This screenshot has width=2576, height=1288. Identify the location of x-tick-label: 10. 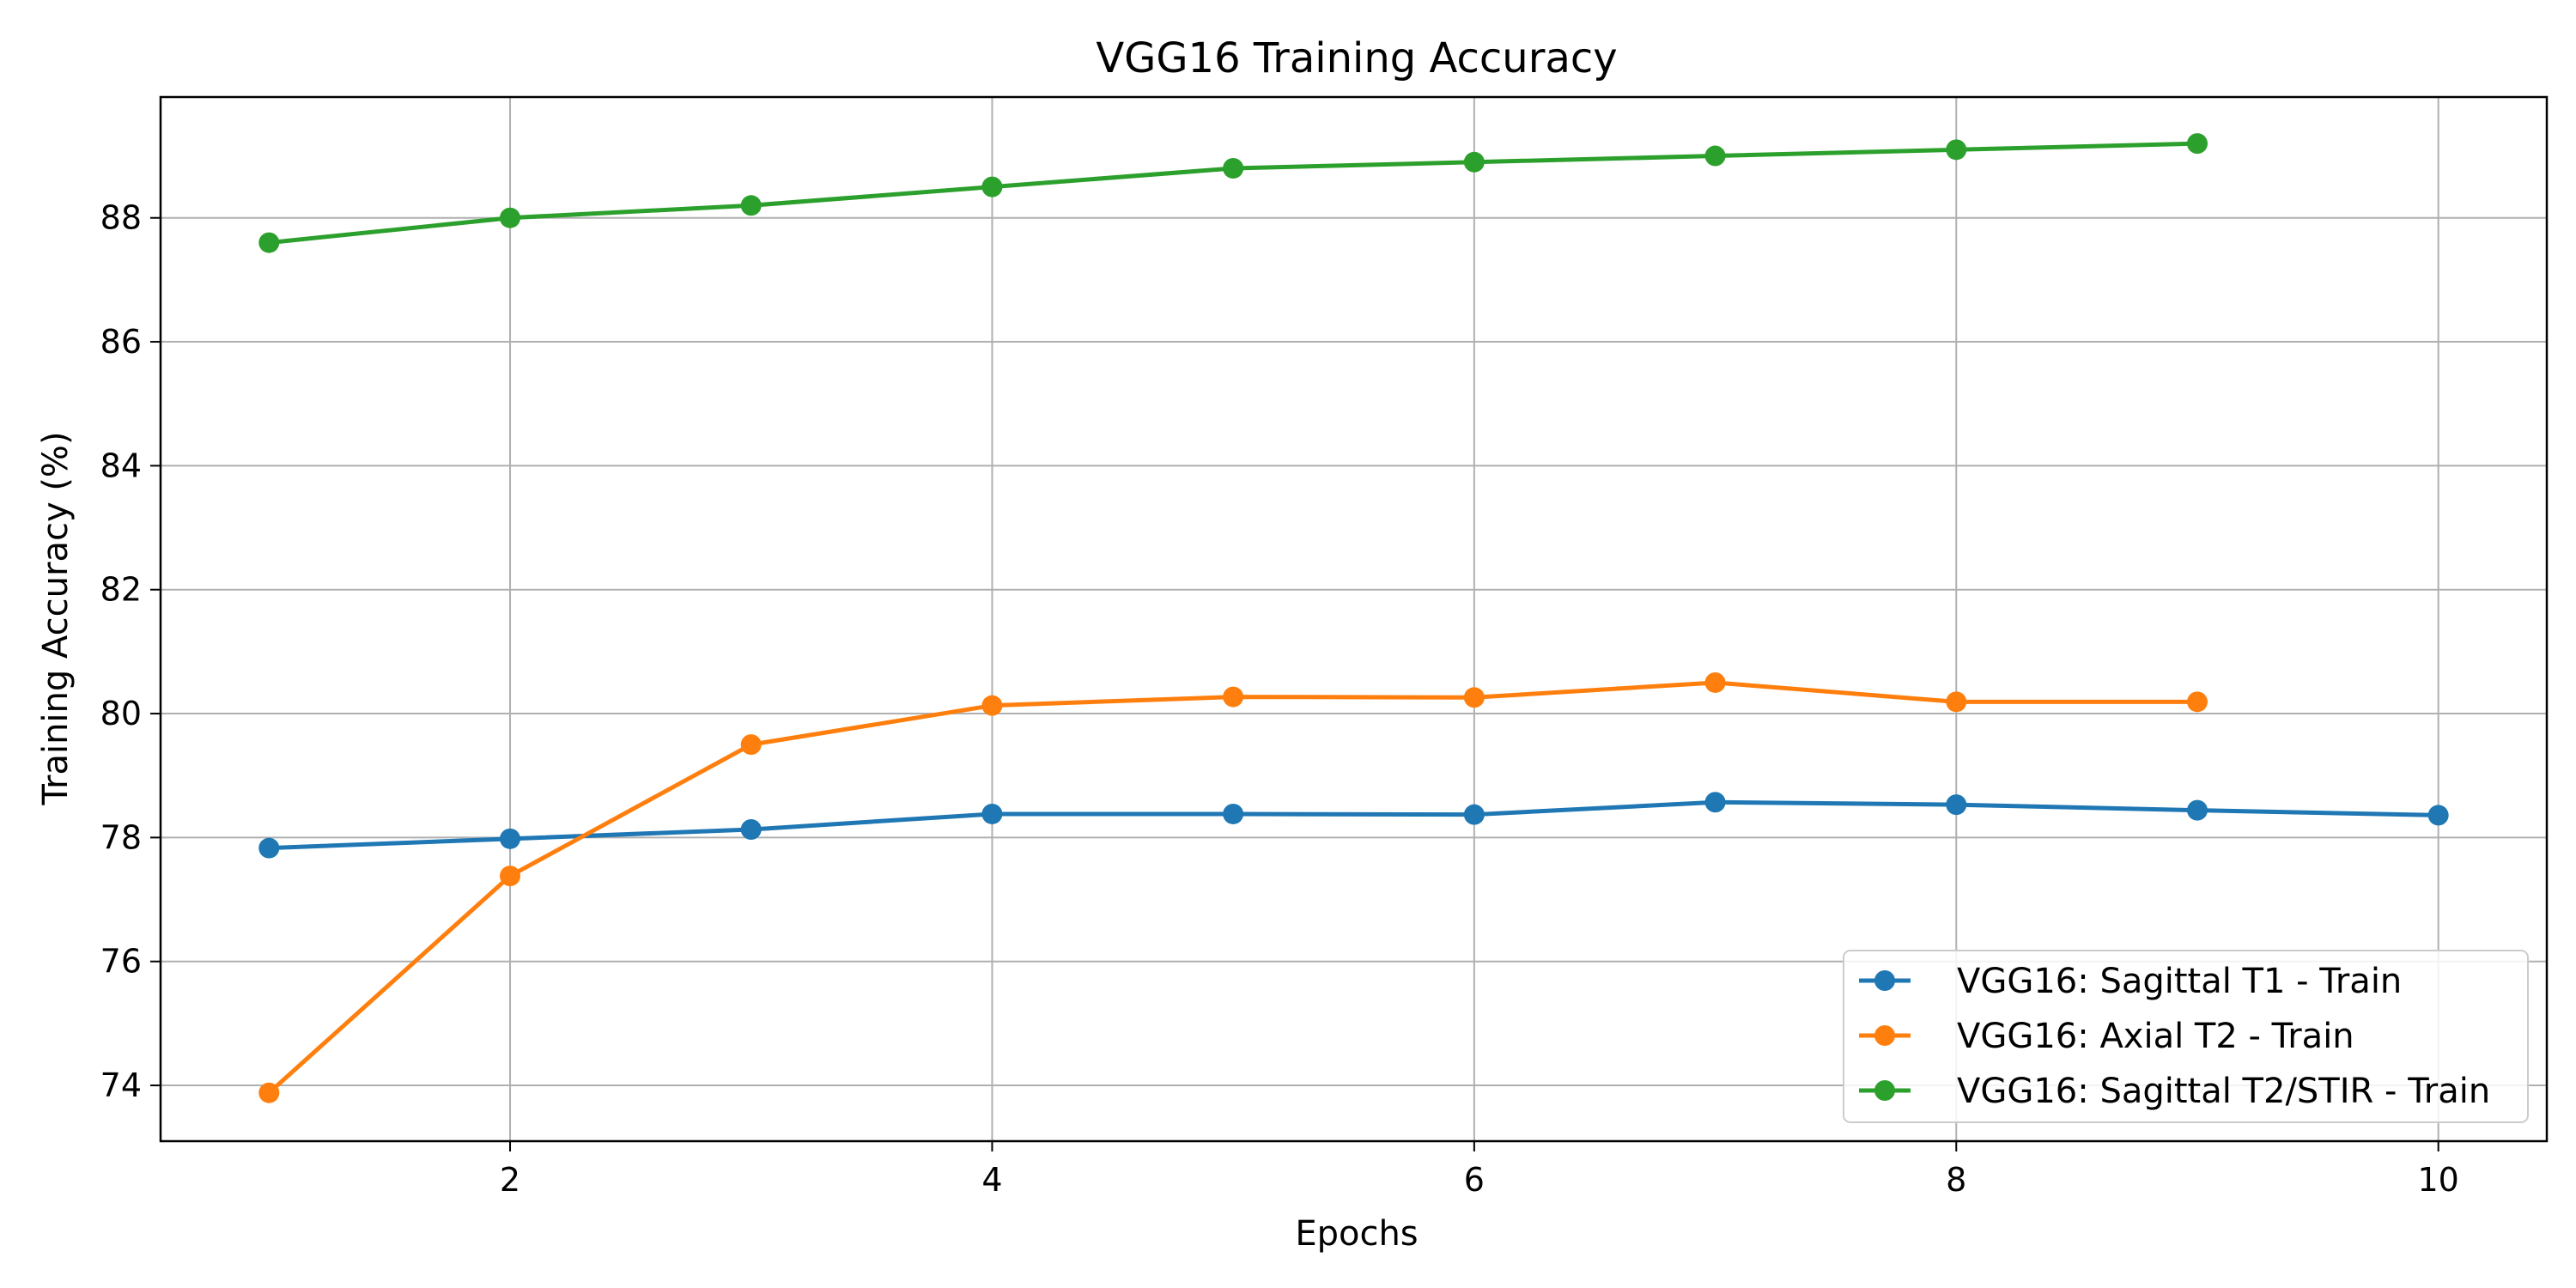
(2438, 1180).